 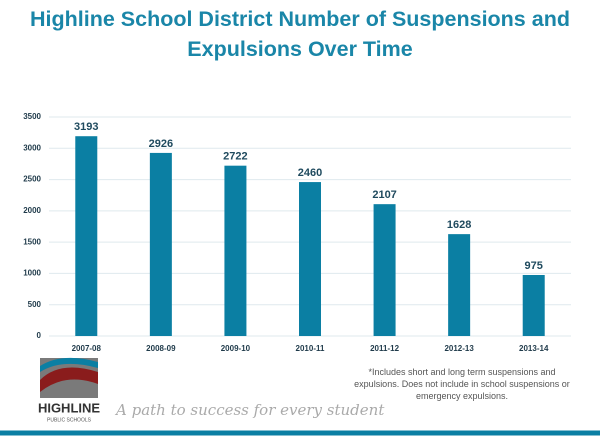 I want to click on y-tick-label: 0, so click(x=39, y=335).